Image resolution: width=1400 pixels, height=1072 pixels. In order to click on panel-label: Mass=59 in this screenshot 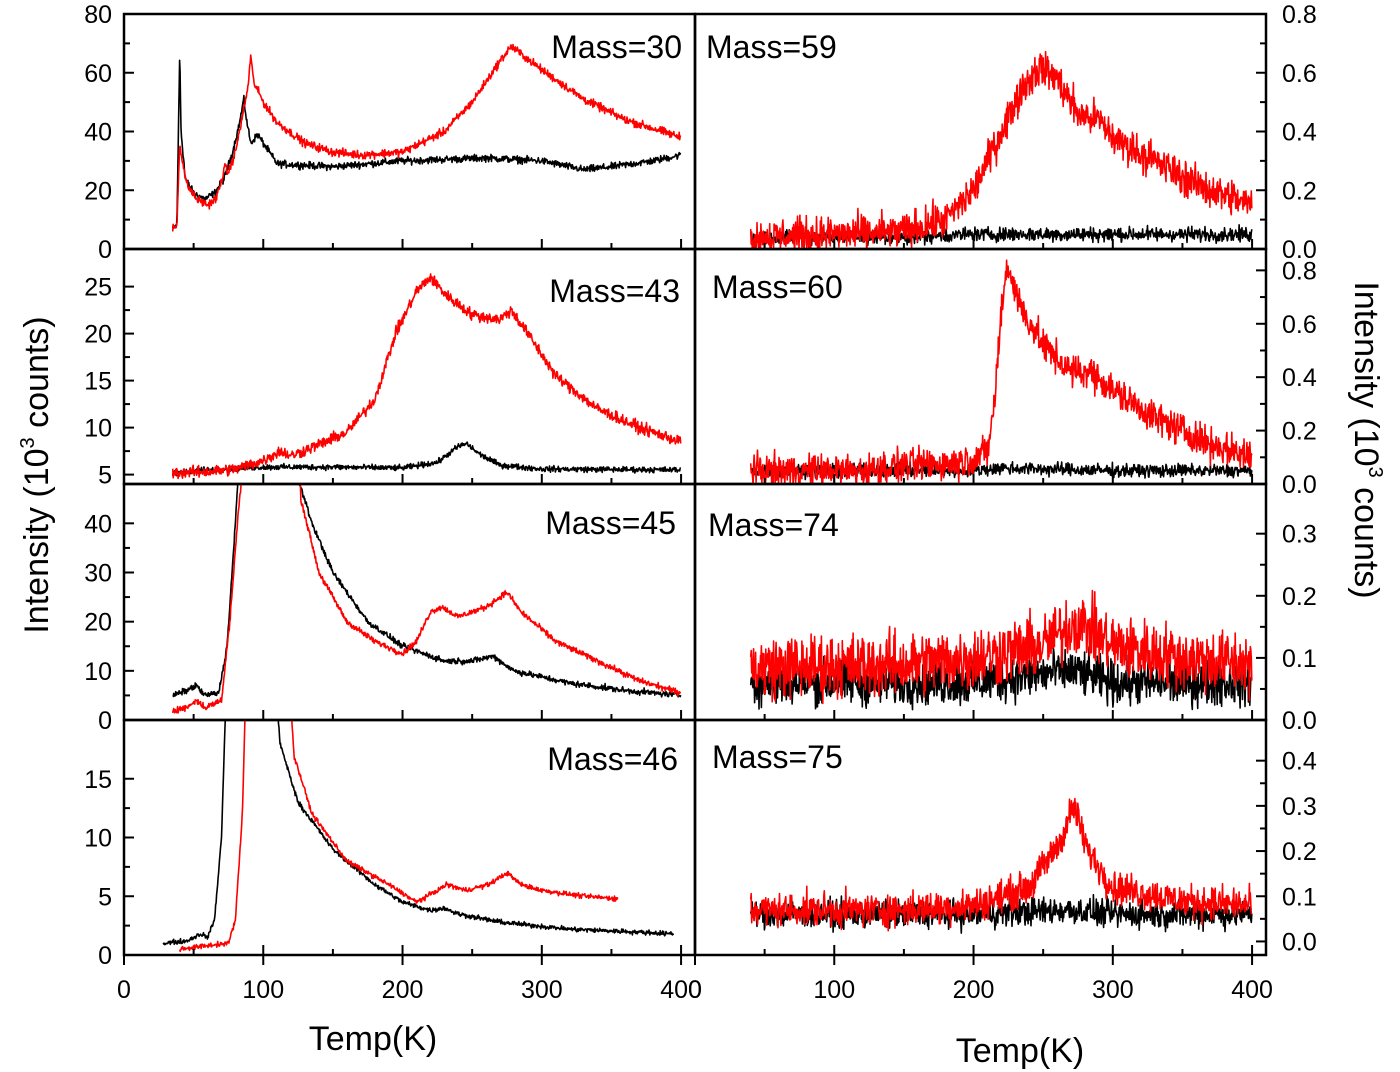, I will do `click(771, 47)`.